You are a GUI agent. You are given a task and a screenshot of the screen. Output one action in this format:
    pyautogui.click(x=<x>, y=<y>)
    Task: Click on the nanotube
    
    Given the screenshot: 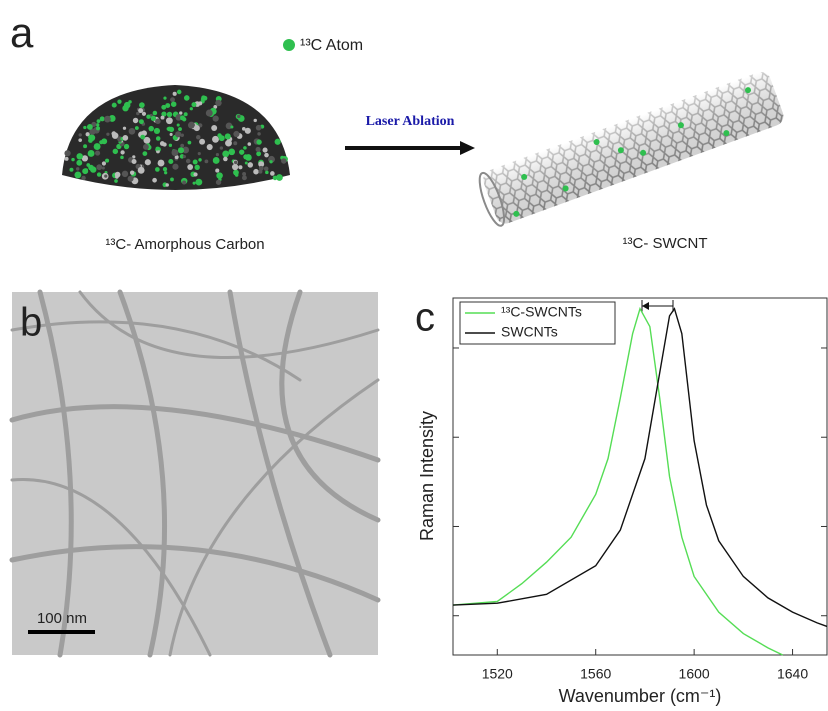 What is the action you would take?
    pyautogui.click(x=631, y=149)
    